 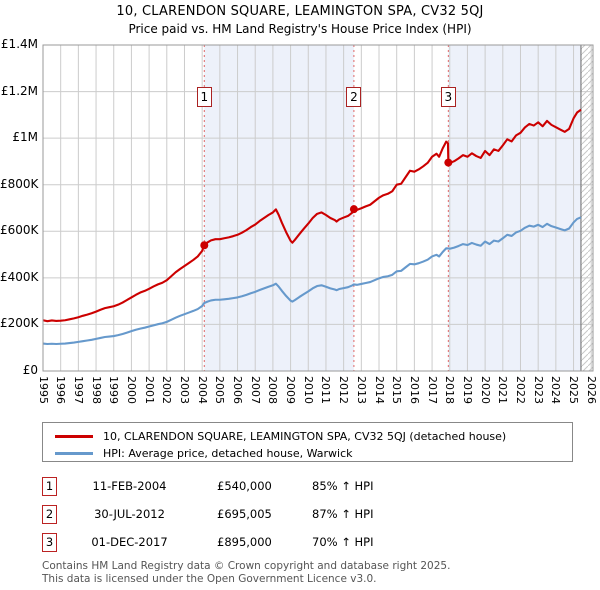 What do you see at coordinates (343, 514) in the screenshot?
I see `sale-hpi-delta: 87% ↑ HPI` at bounding box center [343, 514].